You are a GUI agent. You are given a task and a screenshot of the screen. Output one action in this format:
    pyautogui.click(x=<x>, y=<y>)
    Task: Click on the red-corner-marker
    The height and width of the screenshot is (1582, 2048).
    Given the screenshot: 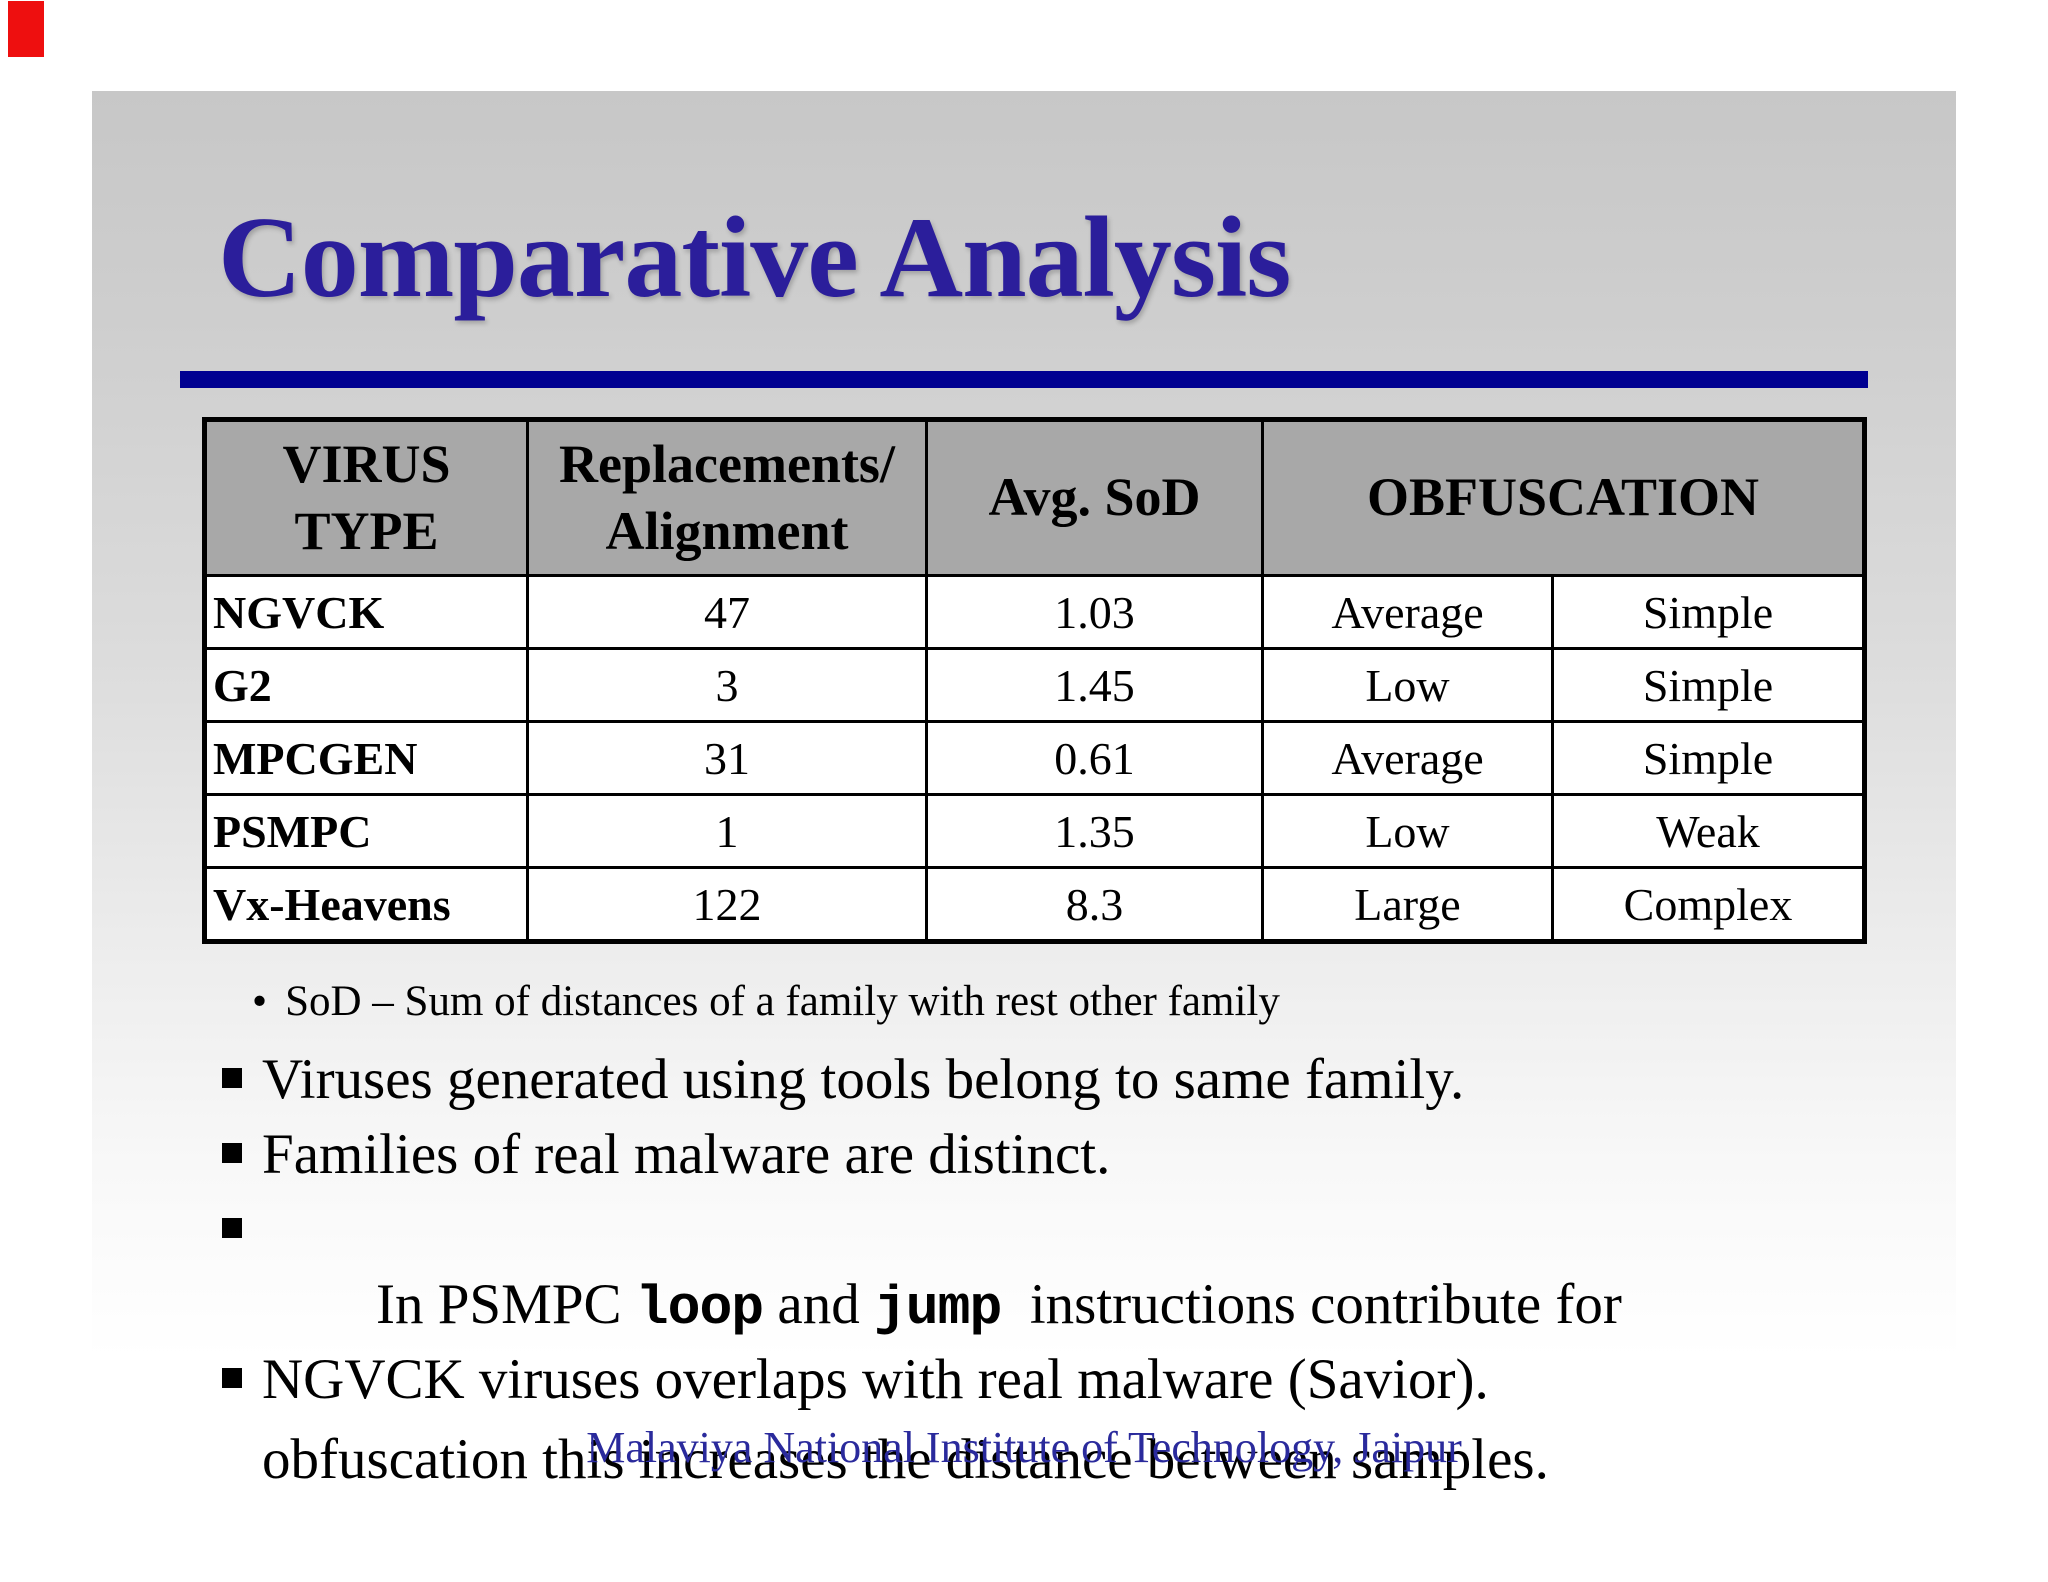 What is the action you would take?
    pyautogui.click(x=26, y=29)
    